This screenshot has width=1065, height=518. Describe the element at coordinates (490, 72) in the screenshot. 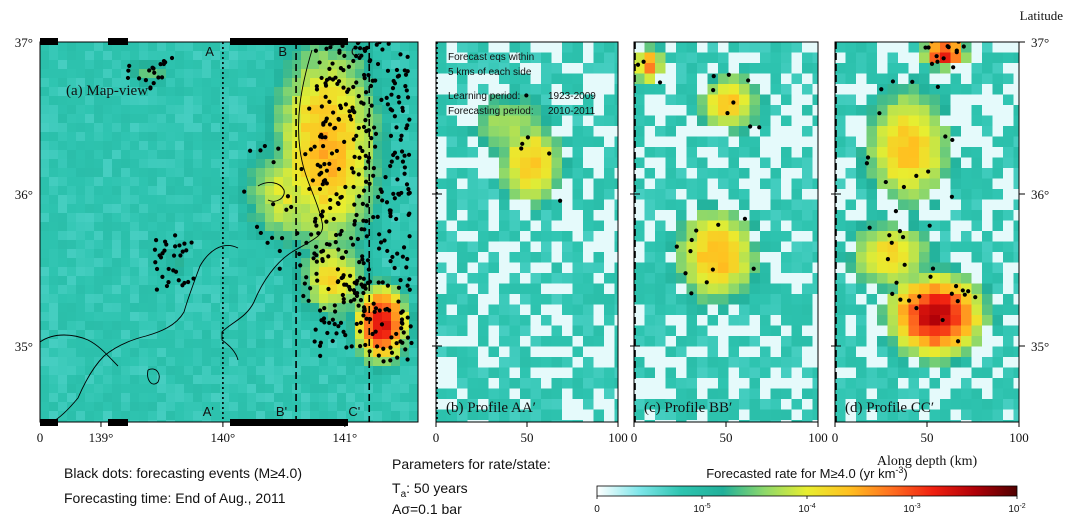

I see `annotation-left-1: 5 kms of each side` at that location.